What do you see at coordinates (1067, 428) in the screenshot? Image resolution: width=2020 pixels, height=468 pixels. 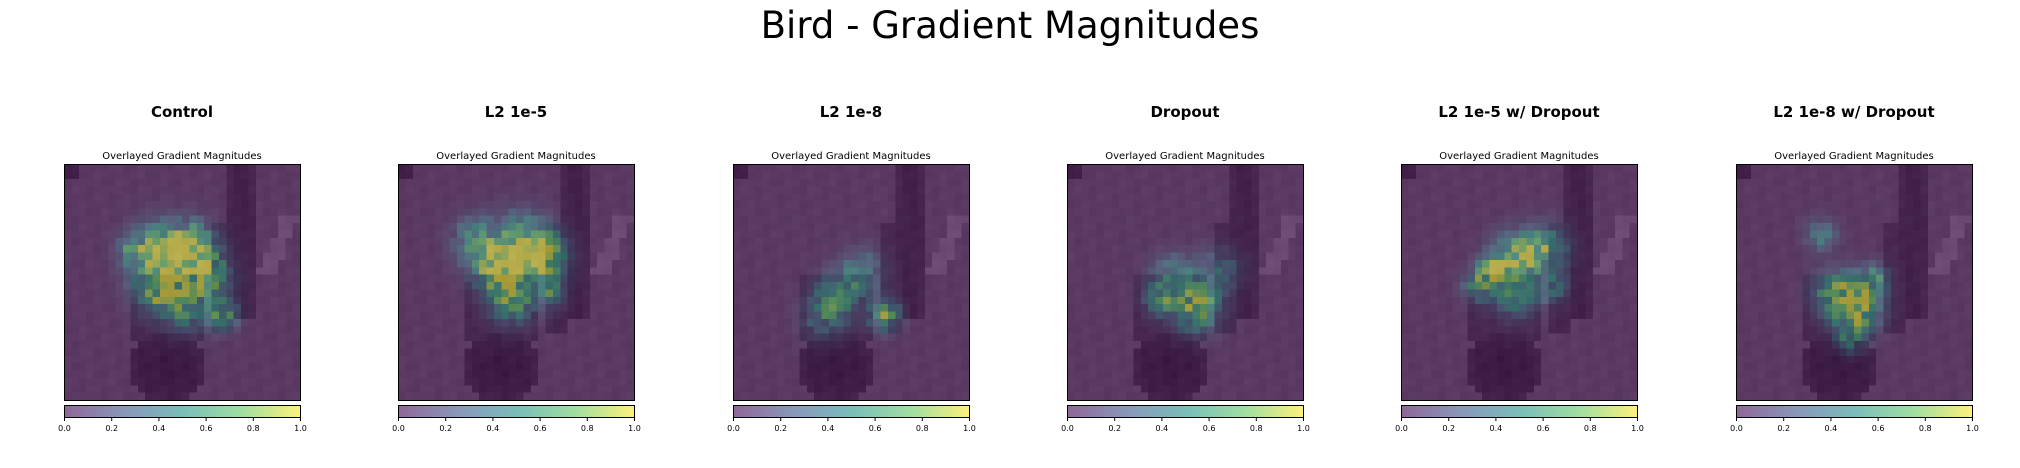 I see `colorbar-tick-label: 0.0` at bounding box center [1067, 428].